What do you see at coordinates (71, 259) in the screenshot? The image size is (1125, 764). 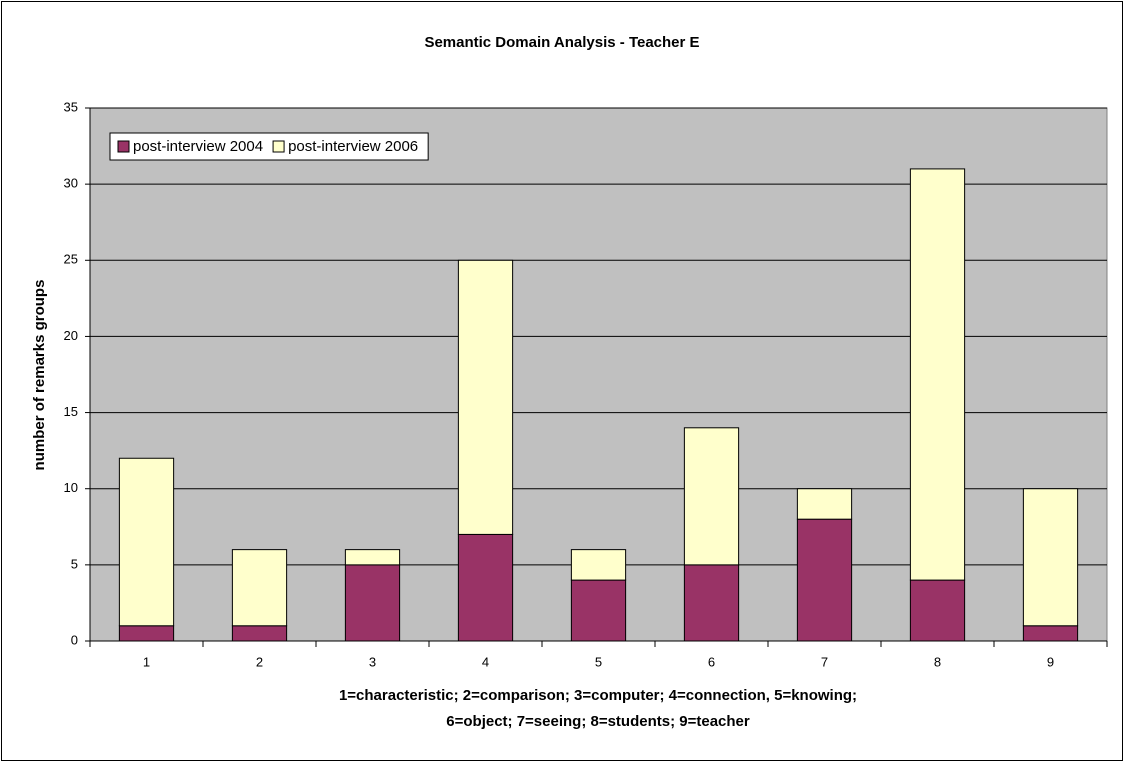 I see `y-tick-label: 25` at bounding box center [71, 259].